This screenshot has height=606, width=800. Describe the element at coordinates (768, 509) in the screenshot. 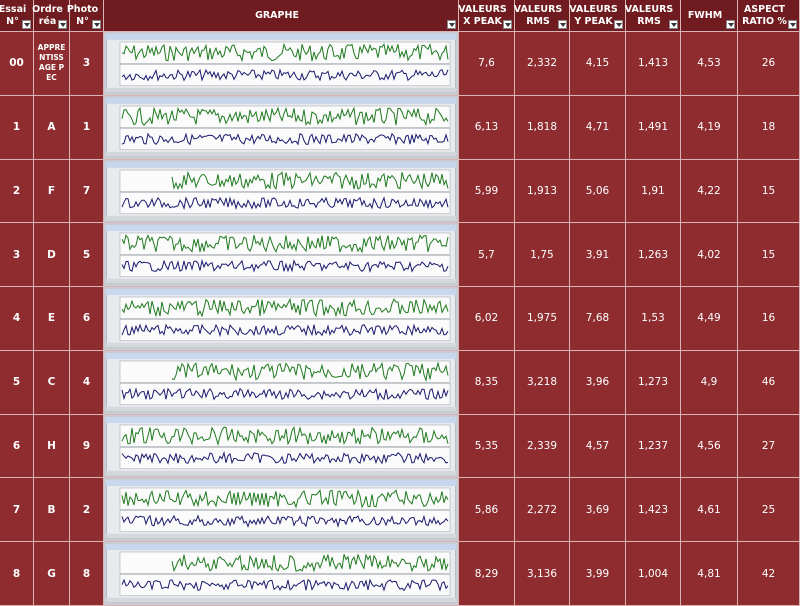

I see `cell-text: 25` at that location.